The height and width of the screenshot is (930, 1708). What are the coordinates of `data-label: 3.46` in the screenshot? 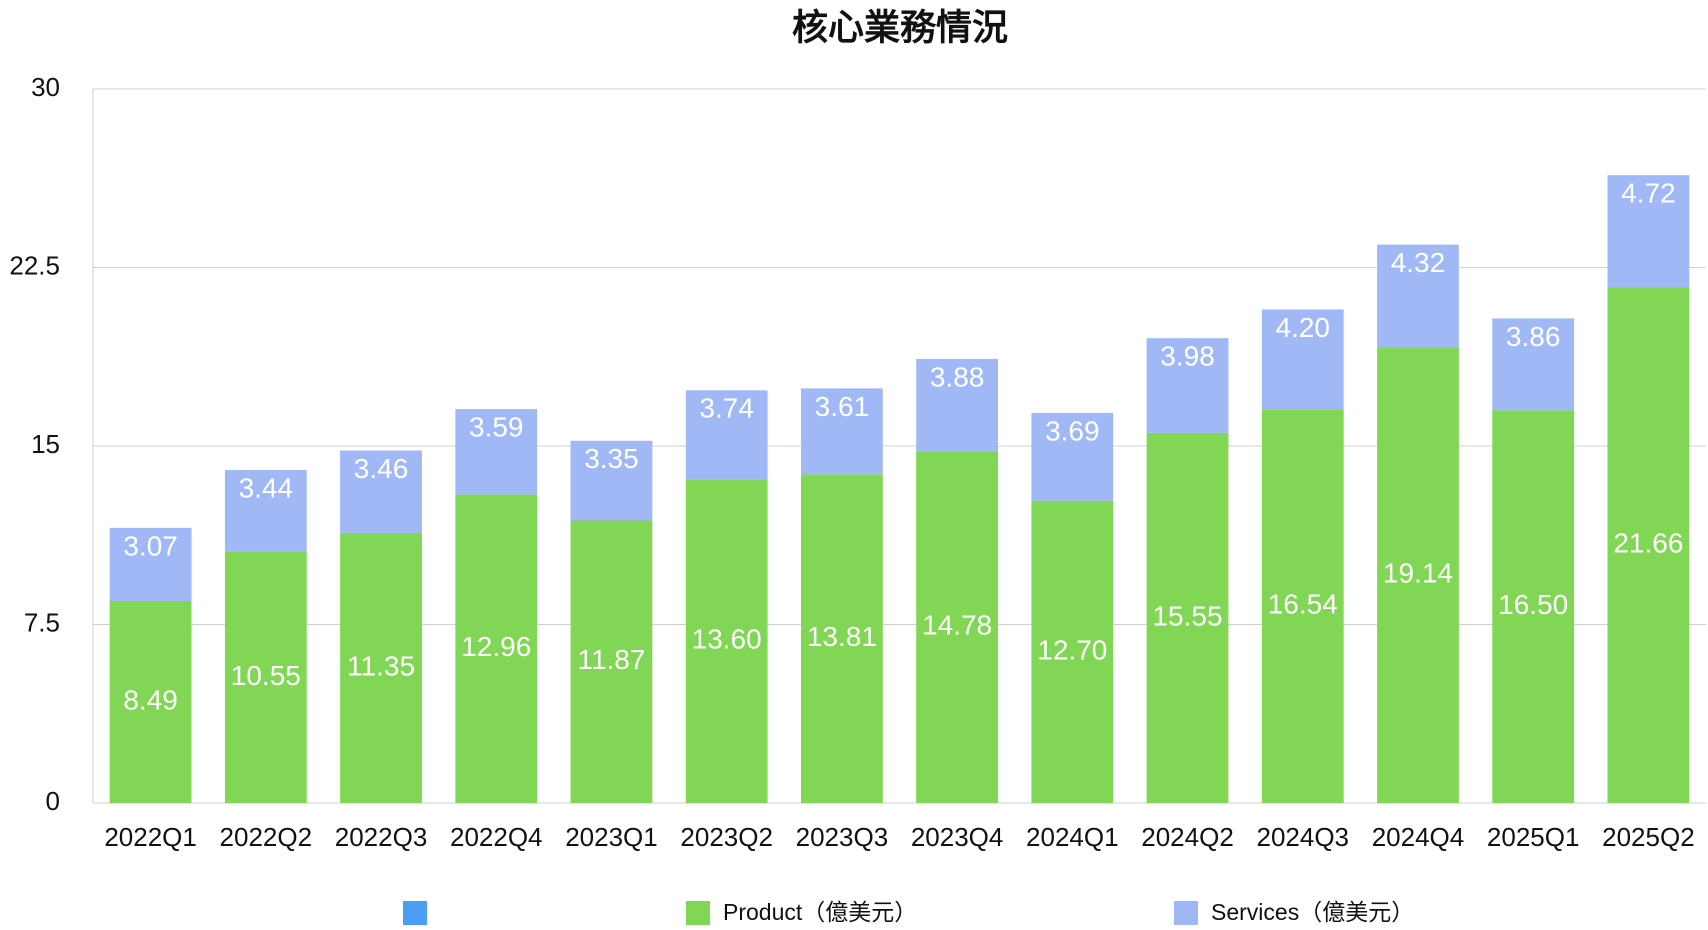 It's located at (381, 468).